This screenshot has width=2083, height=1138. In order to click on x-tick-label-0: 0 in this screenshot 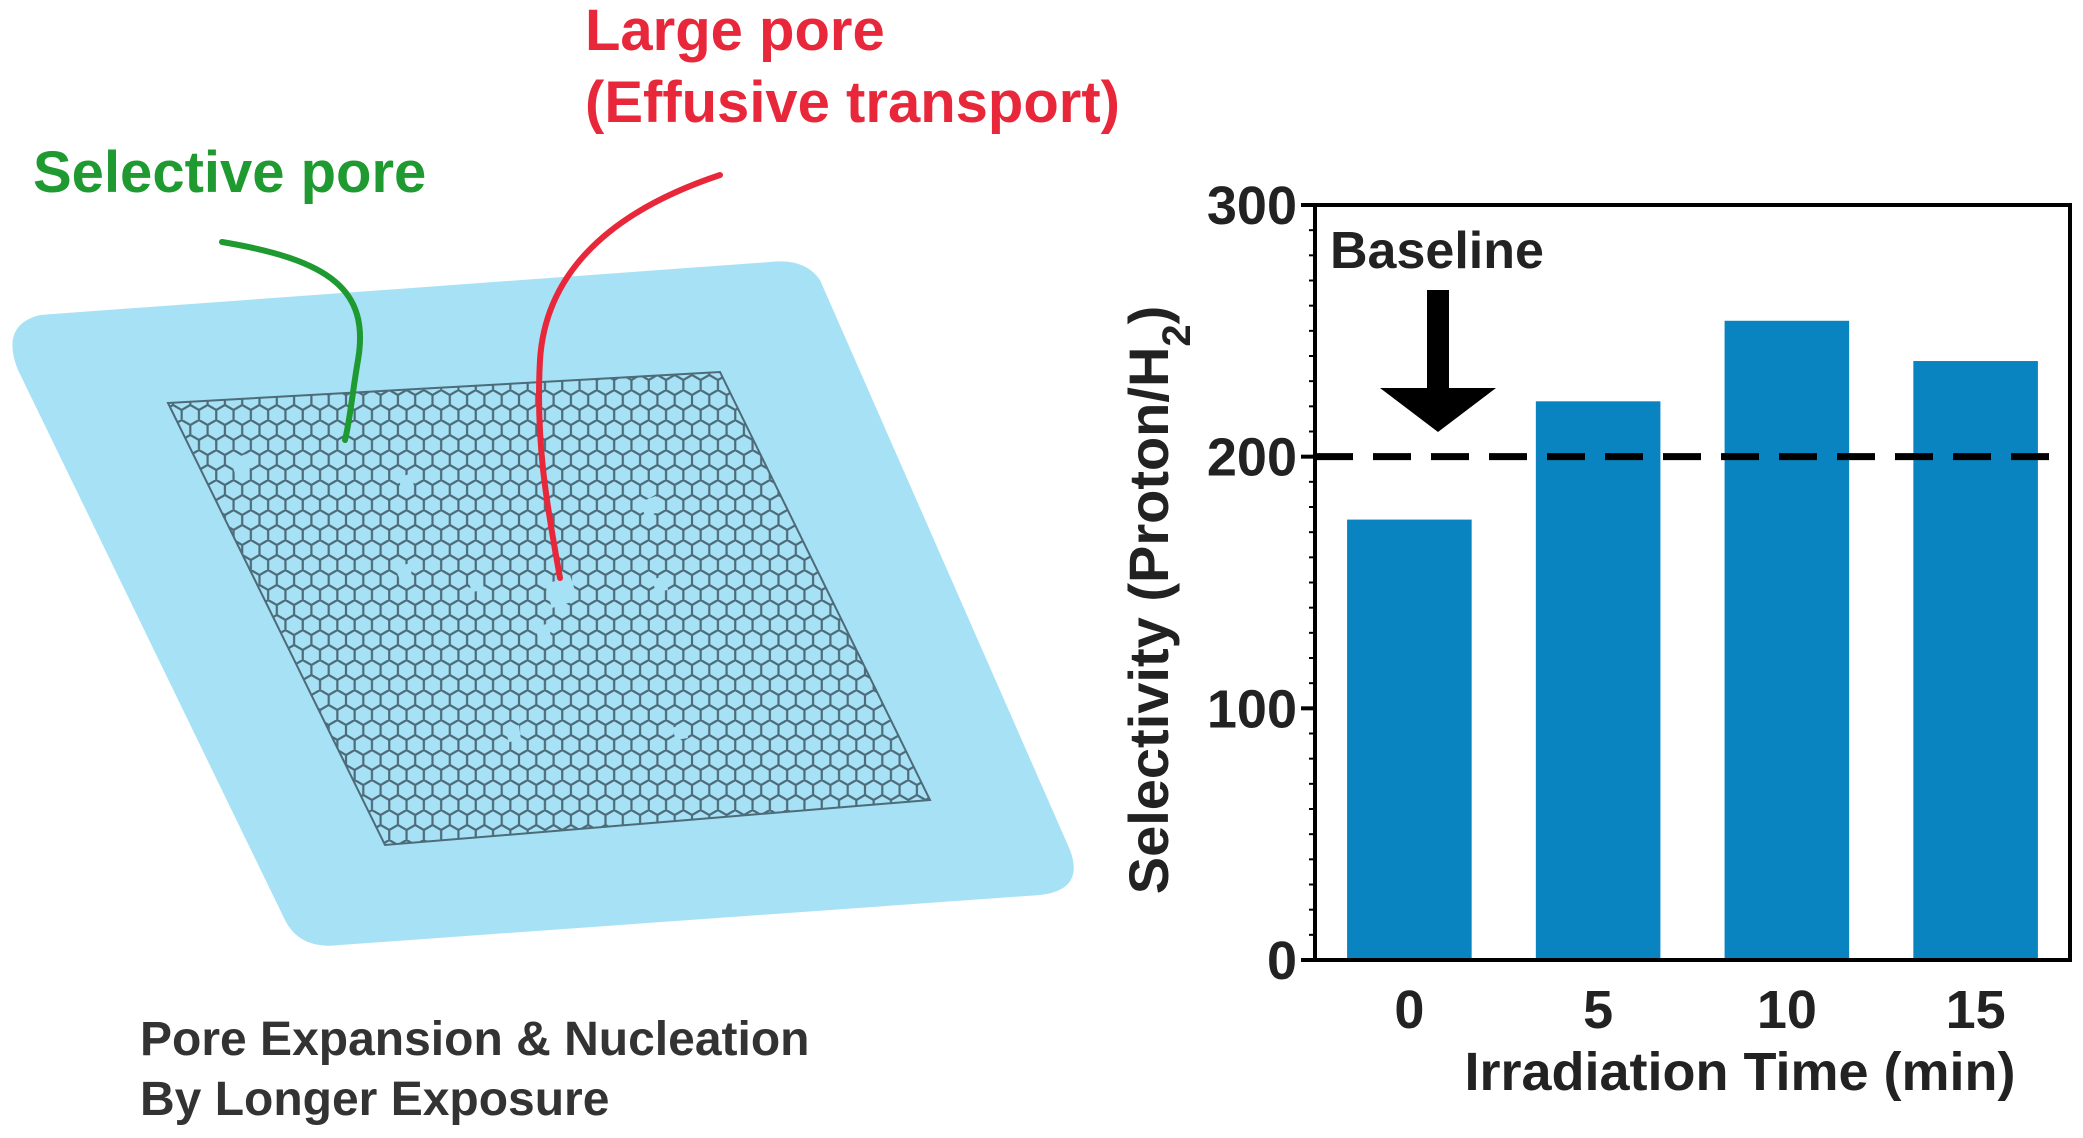, I will do `click(1409, 1010)`.